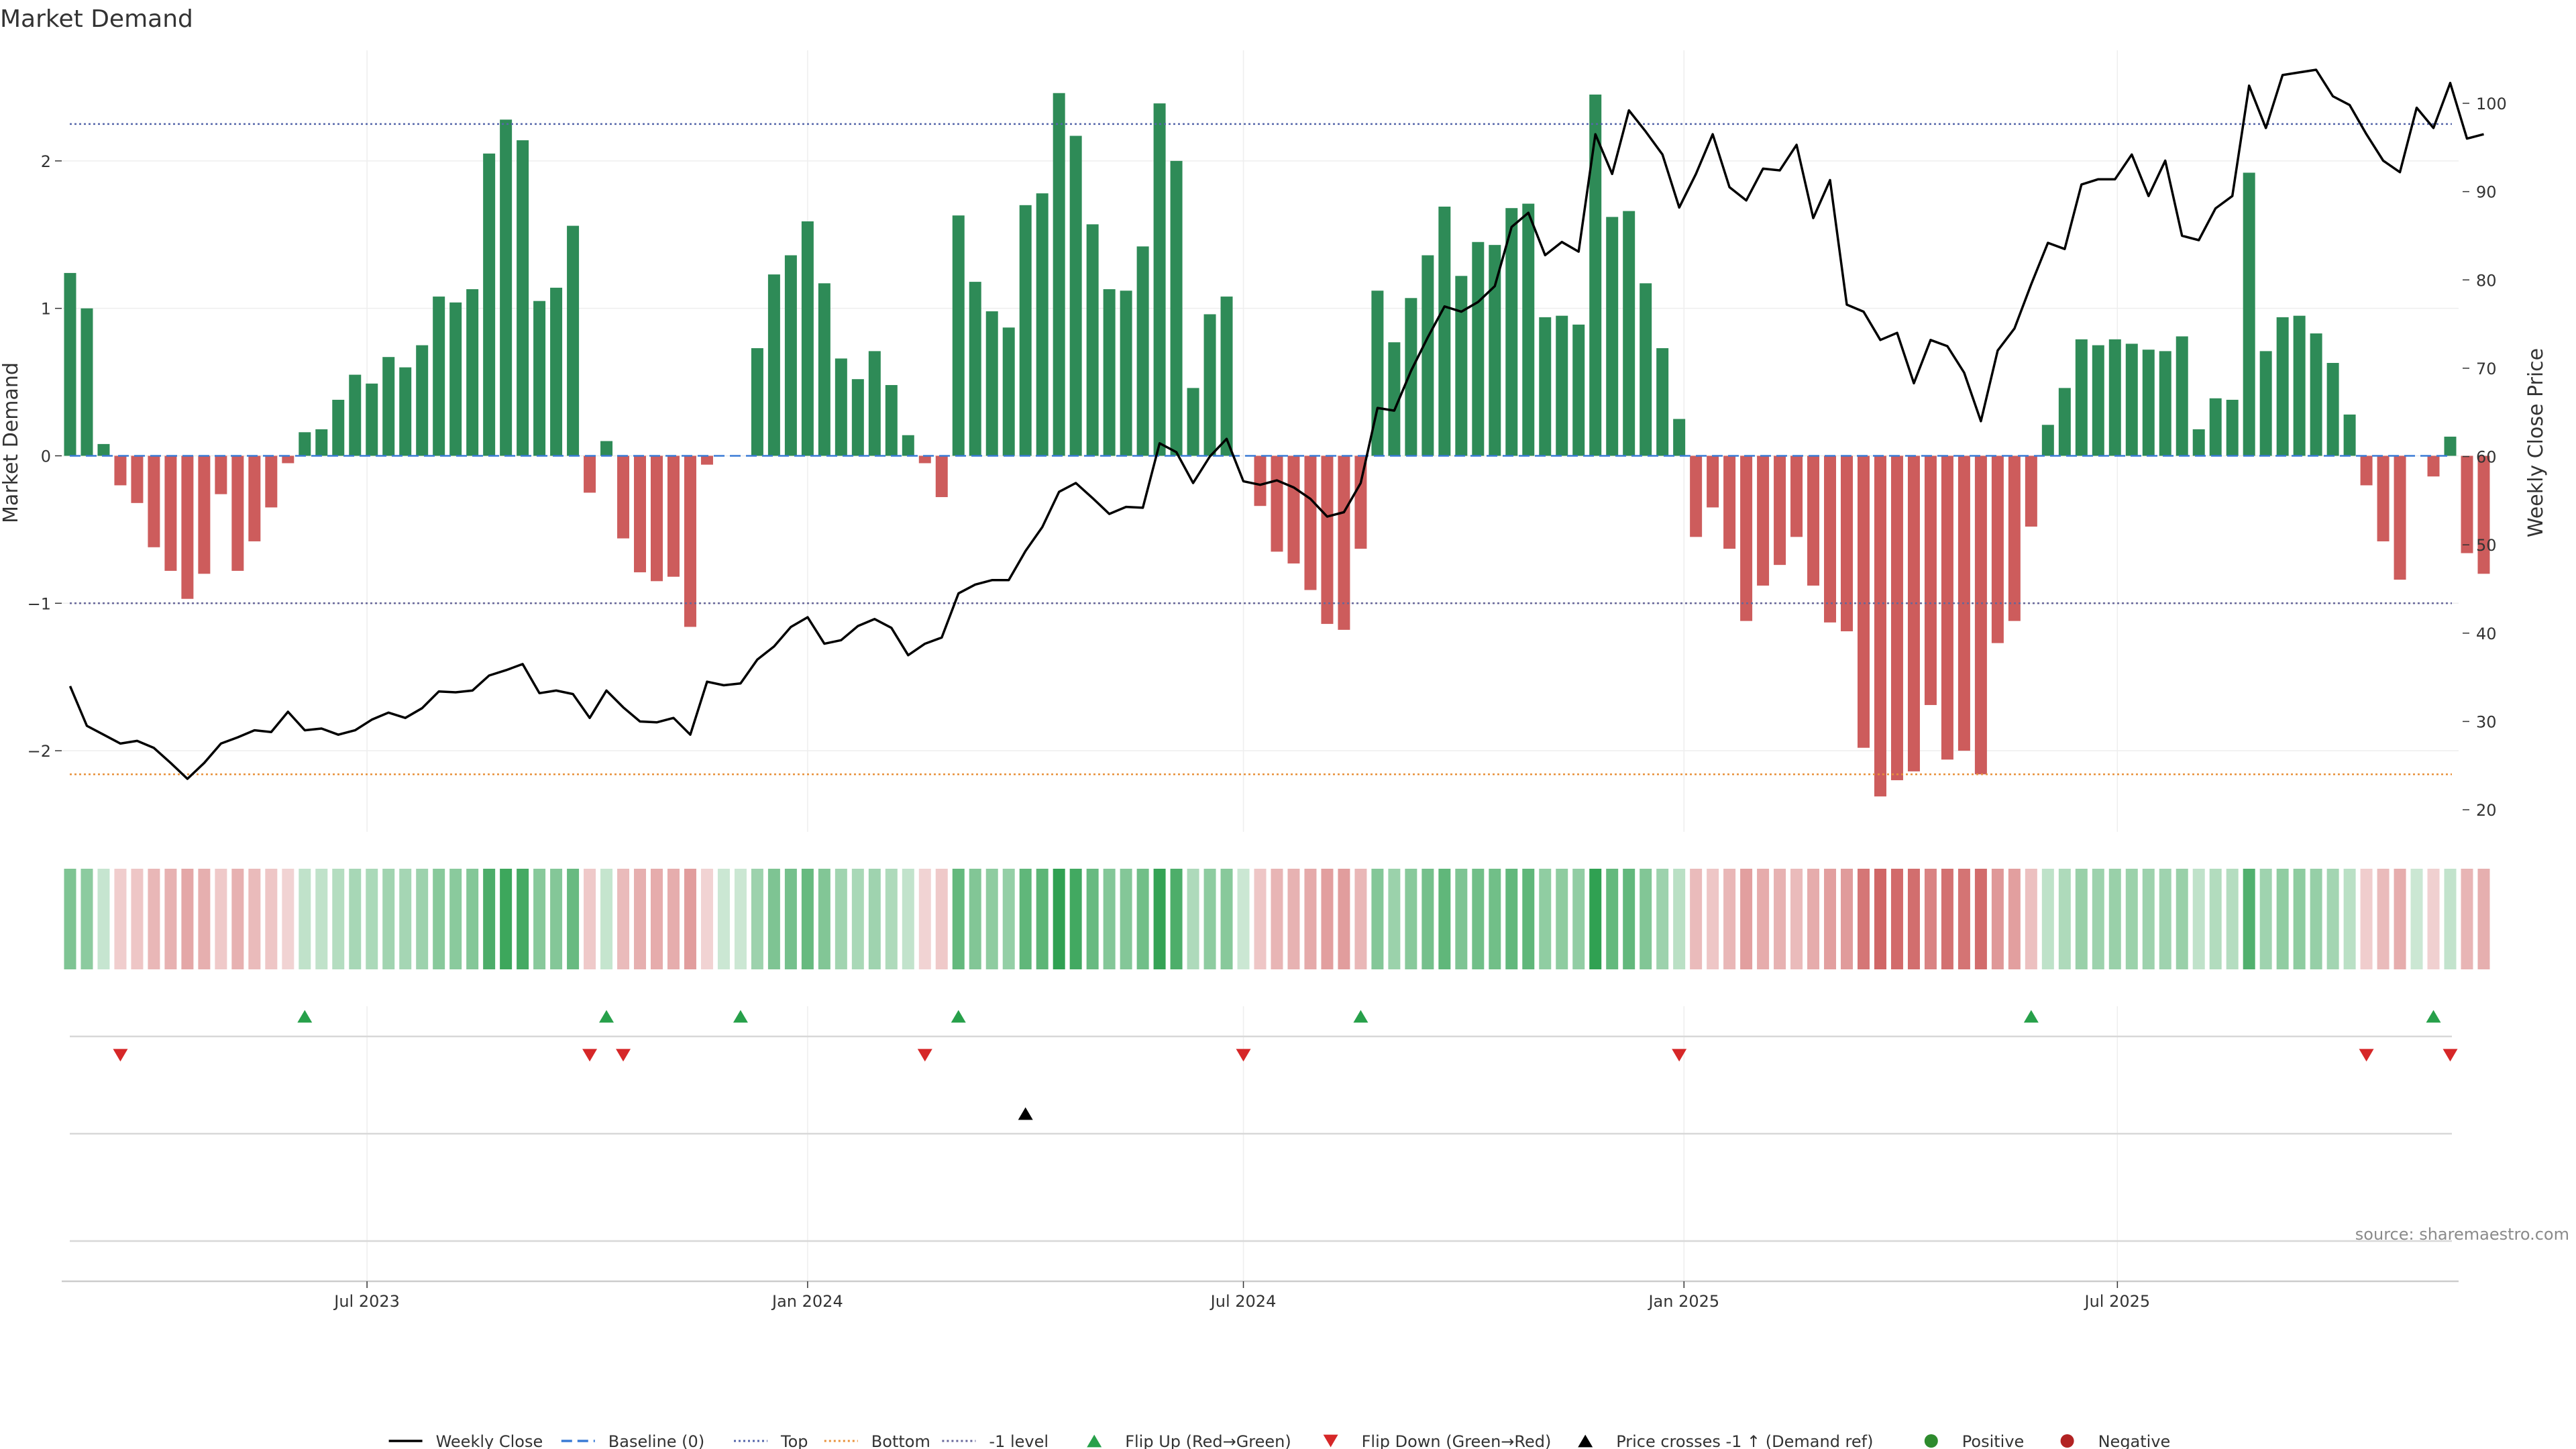 Image resolution: width=2576 pixels, height=1449 pixels. What do you see at coordinates (305, 1016) in the screenshot?
I see `flip-up-marker` at bounding box center [305, 1016].